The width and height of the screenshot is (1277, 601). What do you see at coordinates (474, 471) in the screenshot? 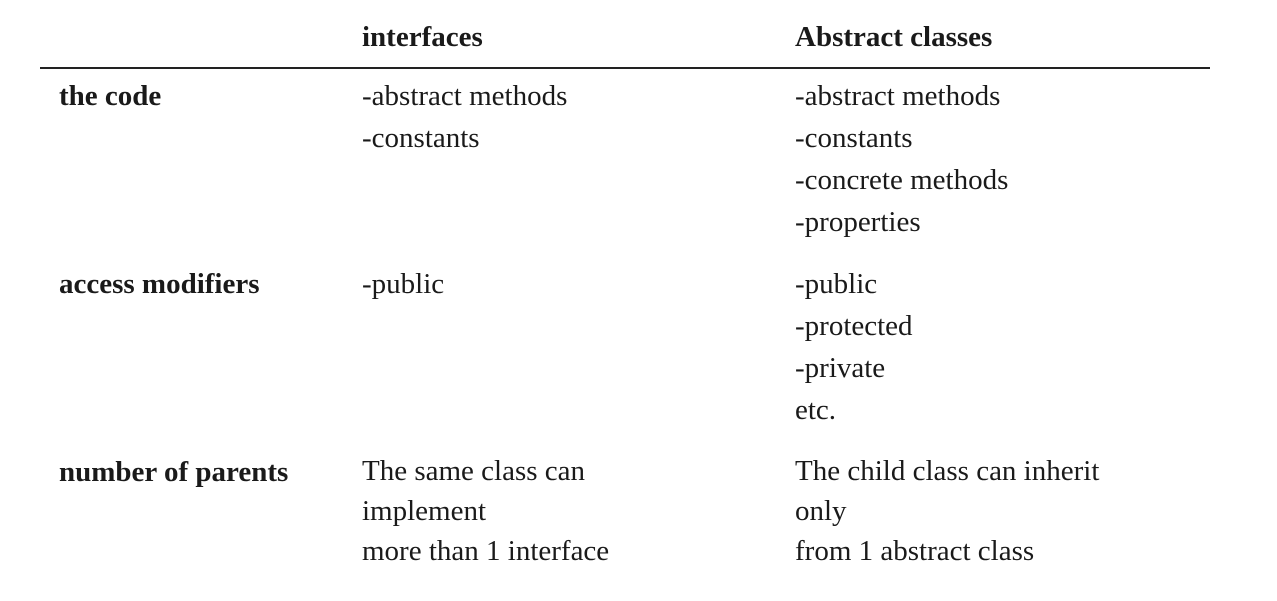
I see `cell-line: The same class can` at bounding box center [474, 471].